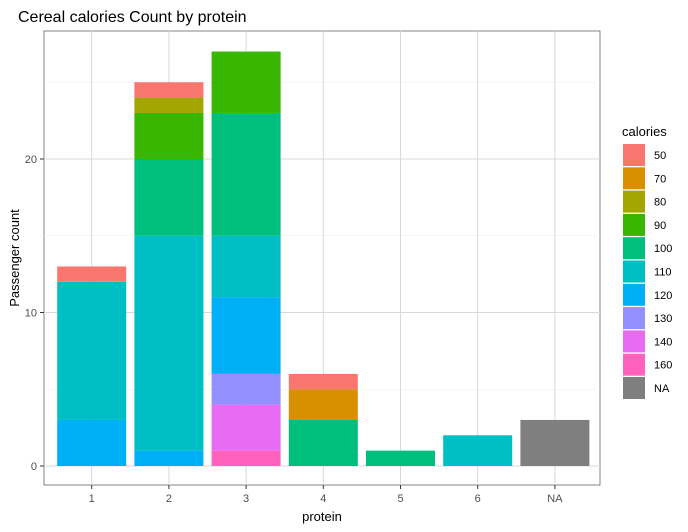  Describe the element at coordinates (34, 467) in the screenshot. I see `y-tick-label: 0` at that location.